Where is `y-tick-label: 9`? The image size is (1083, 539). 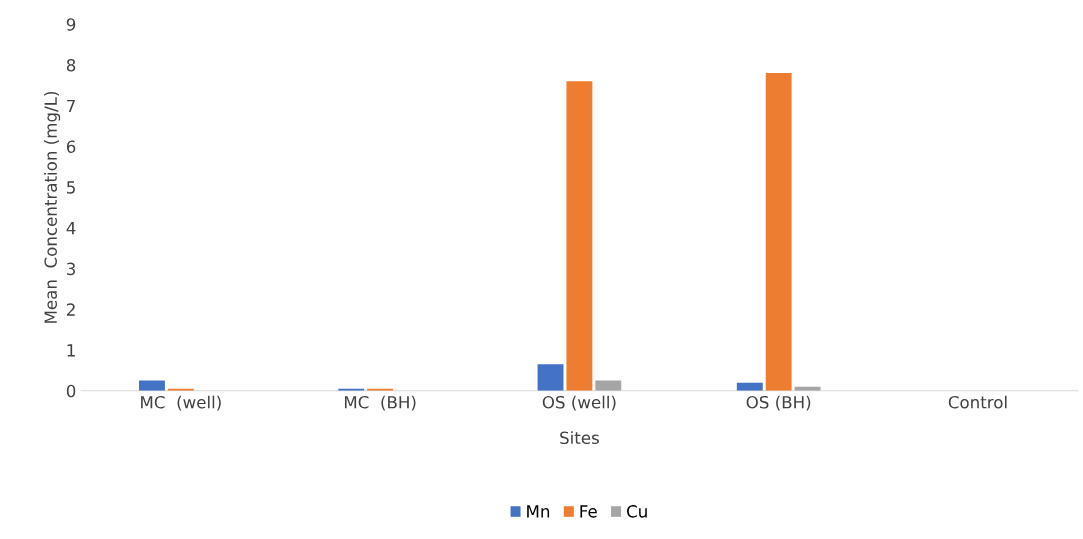 y-tick-label: 9 is located at coordinates (71, 24).